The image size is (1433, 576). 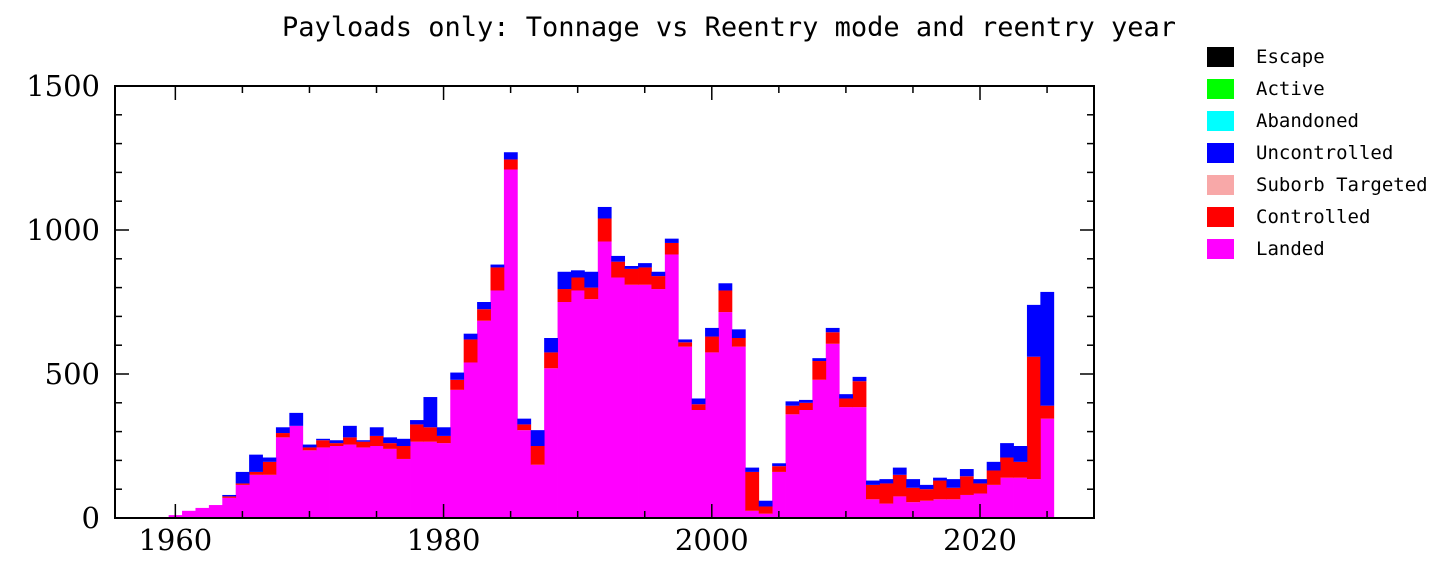 I want to click on bar-controlled-1983, so click(x=484, y=315).